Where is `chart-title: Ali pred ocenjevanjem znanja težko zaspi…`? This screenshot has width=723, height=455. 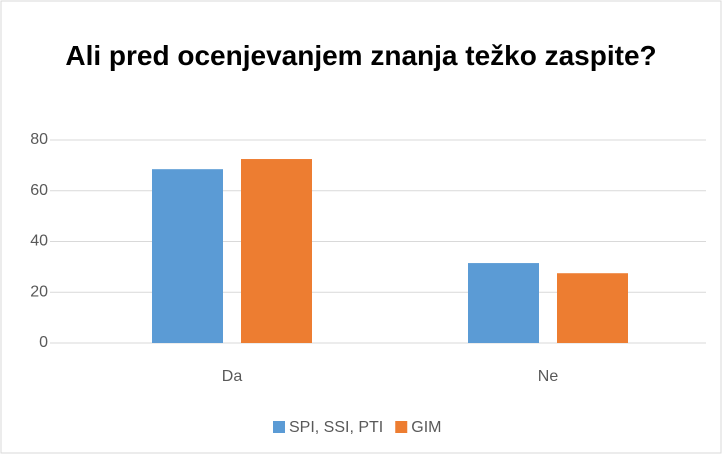 chart-title: Ali pred ocenjevanjem znanja težko zaspi… is located at coordinates (361, 55).